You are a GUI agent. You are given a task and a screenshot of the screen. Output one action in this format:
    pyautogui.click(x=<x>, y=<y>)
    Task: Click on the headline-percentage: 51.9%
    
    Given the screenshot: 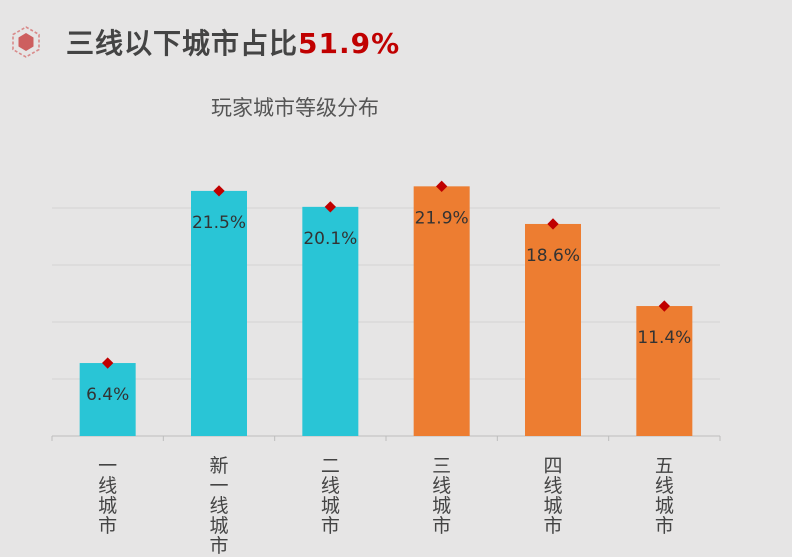 What is the action you would take?
    pyautogui.click(x=349, y=43)
    